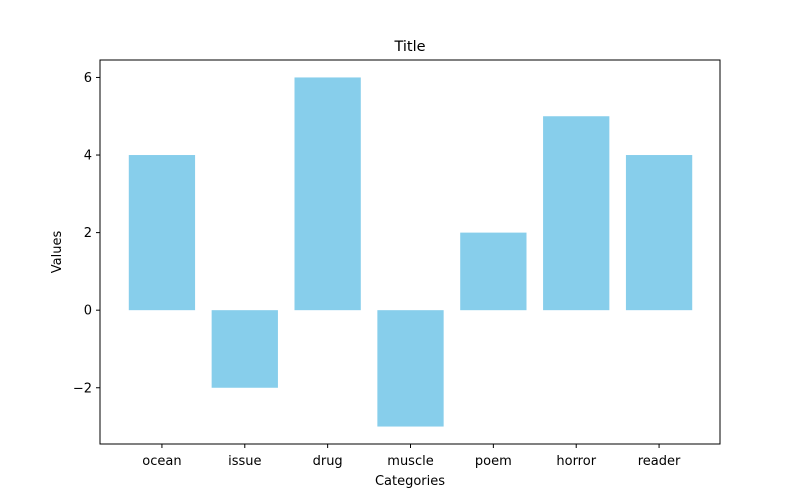 Image resolution: width=800 pixels, height=500 pixels. Describe the element at coordinates (327, 194) in the screenshot. I see `bar-drug` at that location.